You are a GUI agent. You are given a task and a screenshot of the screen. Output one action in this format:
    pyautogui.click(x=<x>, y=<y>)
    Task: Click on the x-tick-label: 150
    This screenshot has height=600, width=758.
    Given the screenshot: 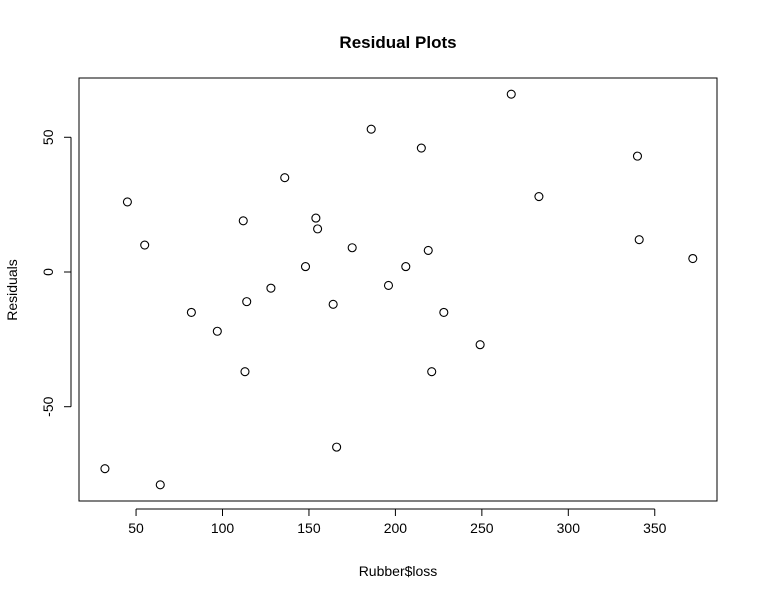 What is the action you would take?
    pyautogui.click(x=309, y=528)
    